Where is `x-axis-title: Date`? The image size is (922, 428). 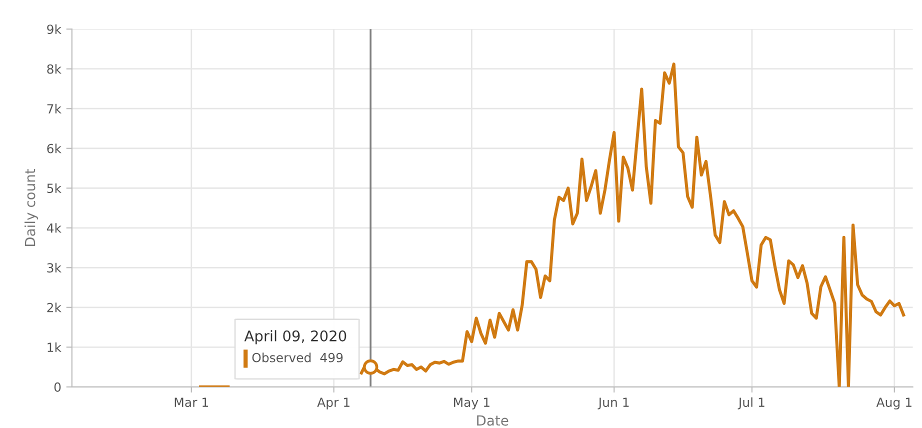
x-axis-title: Date is located at coordinates (492, 420).